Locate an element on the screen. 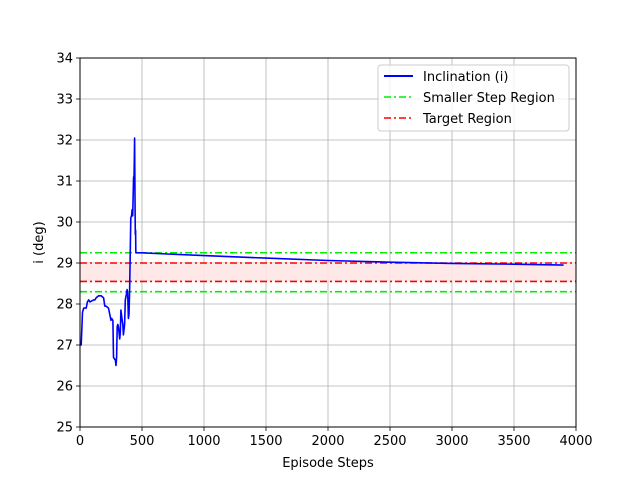  legend-label-target: Target Region is located at coordinates (467, 119).